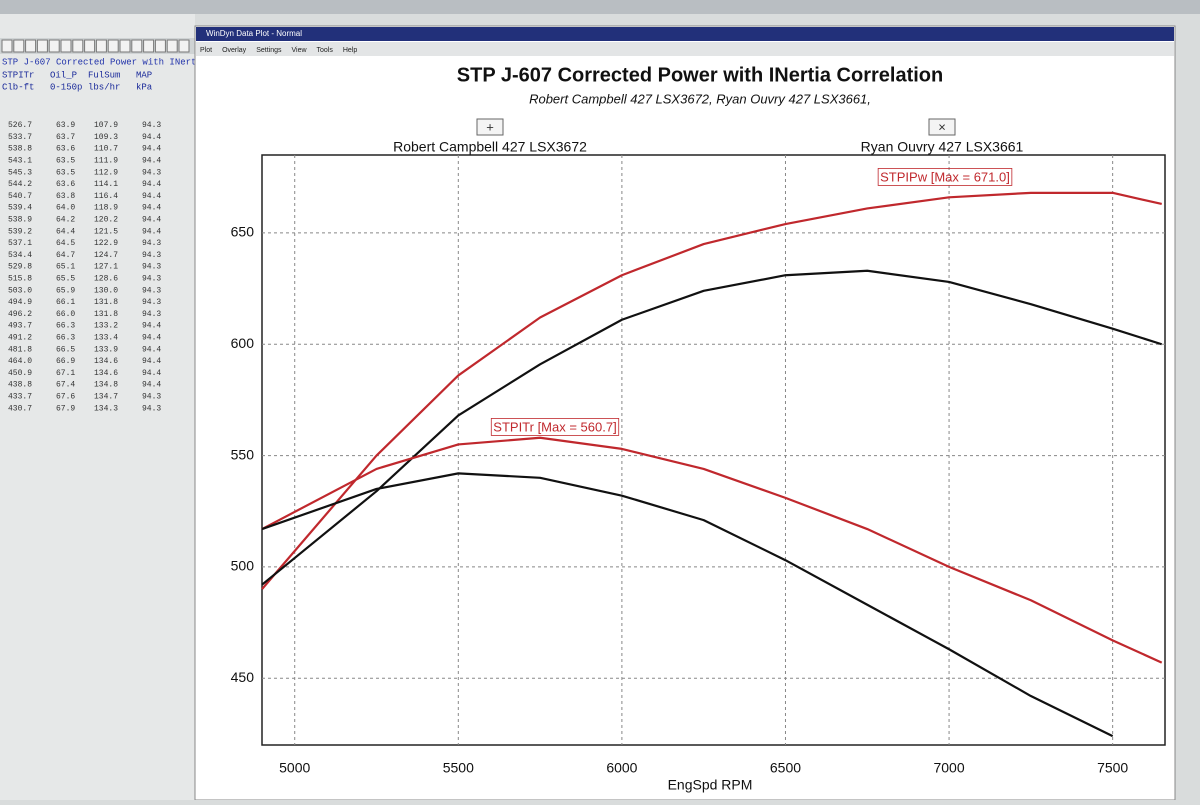  I want to click on table-cell: 111.9, so click(106, 161).